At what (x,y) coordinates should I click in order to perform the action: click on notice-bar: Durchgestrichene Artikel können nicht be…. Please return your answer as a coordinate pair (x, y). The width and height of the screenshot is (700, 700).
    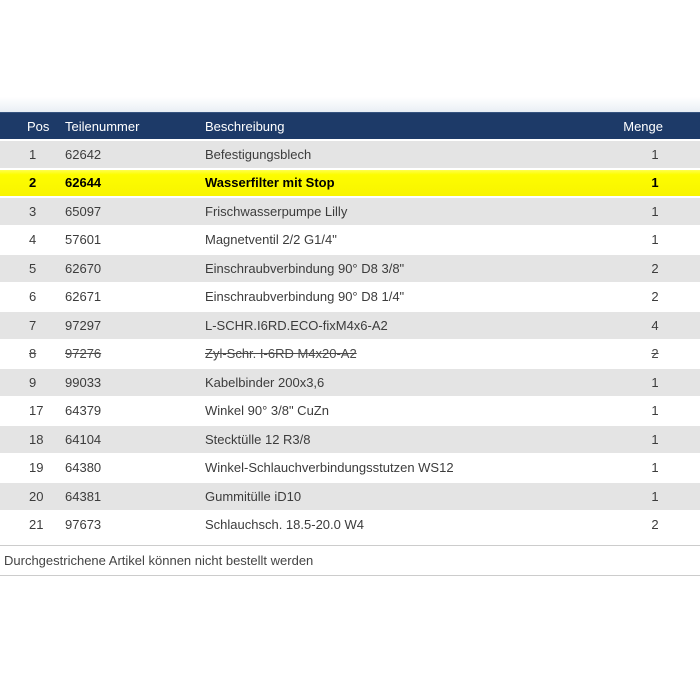
    Looking at the image, I should click on (350, 560).